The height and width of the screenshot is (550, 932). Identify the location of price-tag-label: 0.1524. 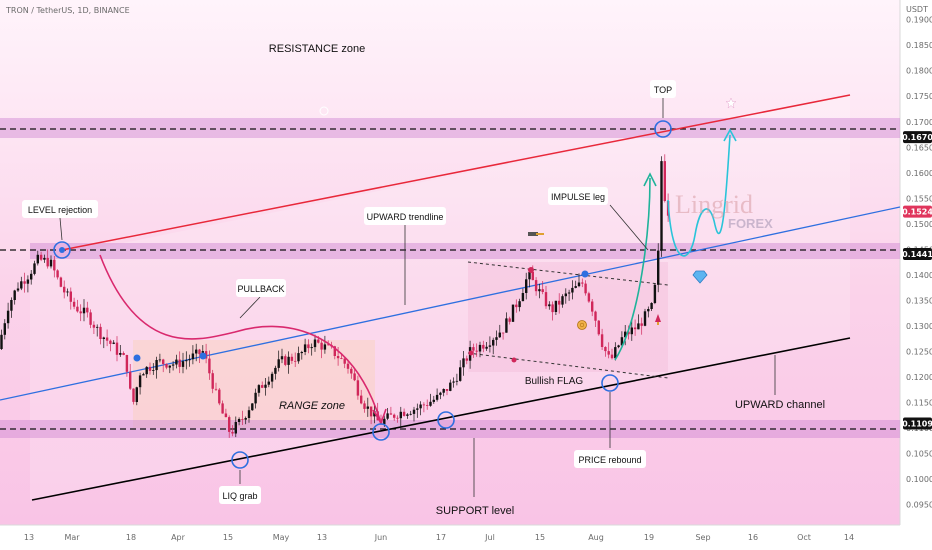
(917, 212).